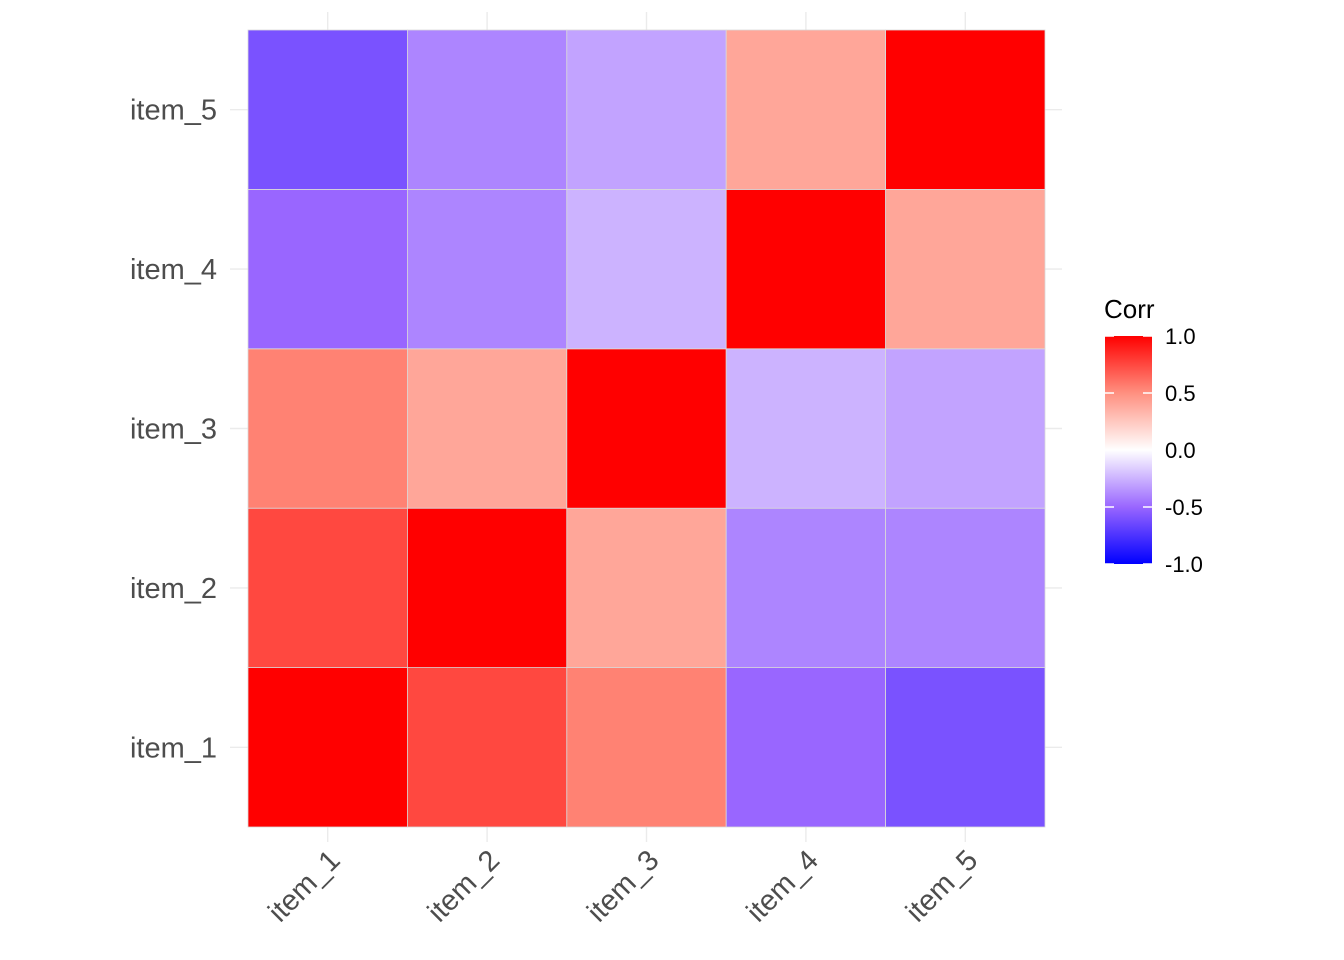 The image size is (1344, 960). I want to click on legend-tick-label: -0.5, so click(1184, 507).